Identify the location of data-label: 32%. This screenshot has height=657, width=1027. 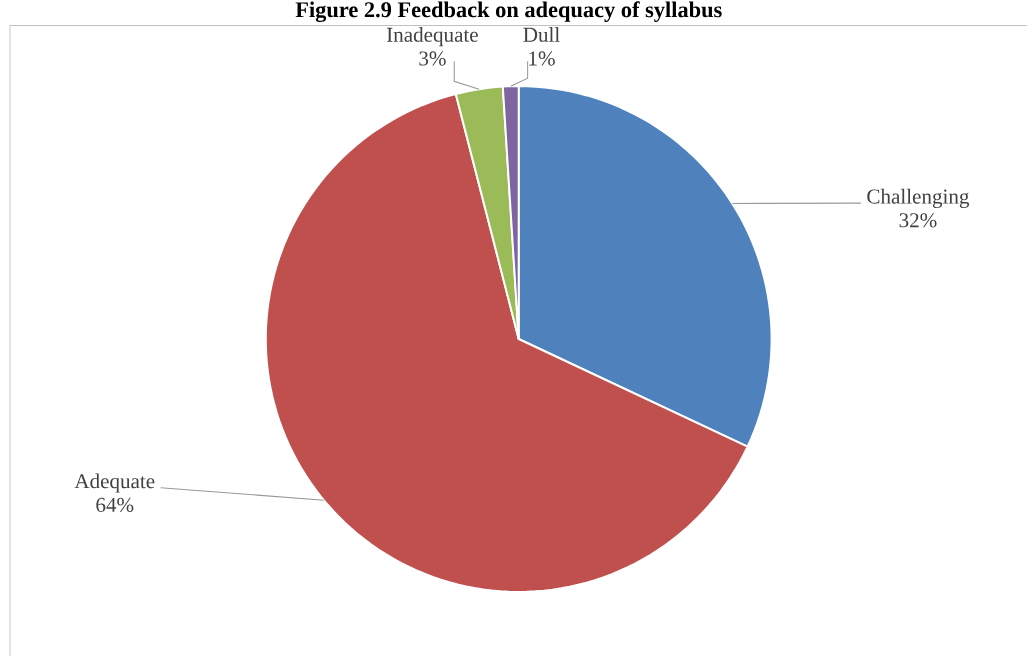
(918, 220).